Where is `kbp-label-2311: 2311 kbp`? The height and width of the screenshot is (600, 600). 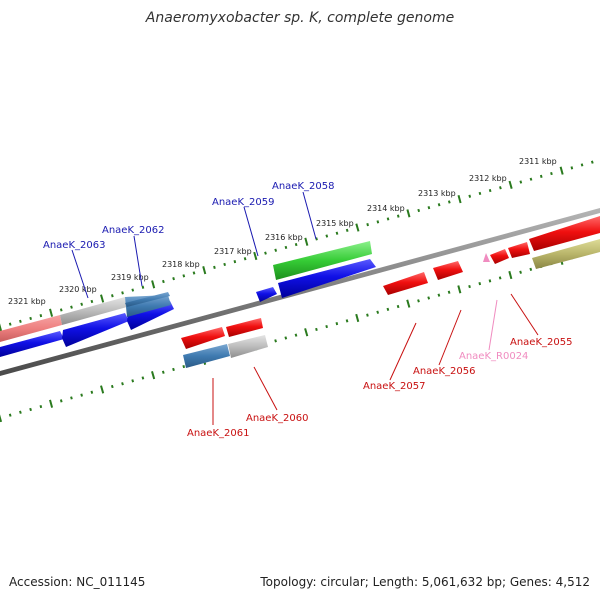 kbp-label-2311: 2311 kbp is located at coordinates (538, 161).